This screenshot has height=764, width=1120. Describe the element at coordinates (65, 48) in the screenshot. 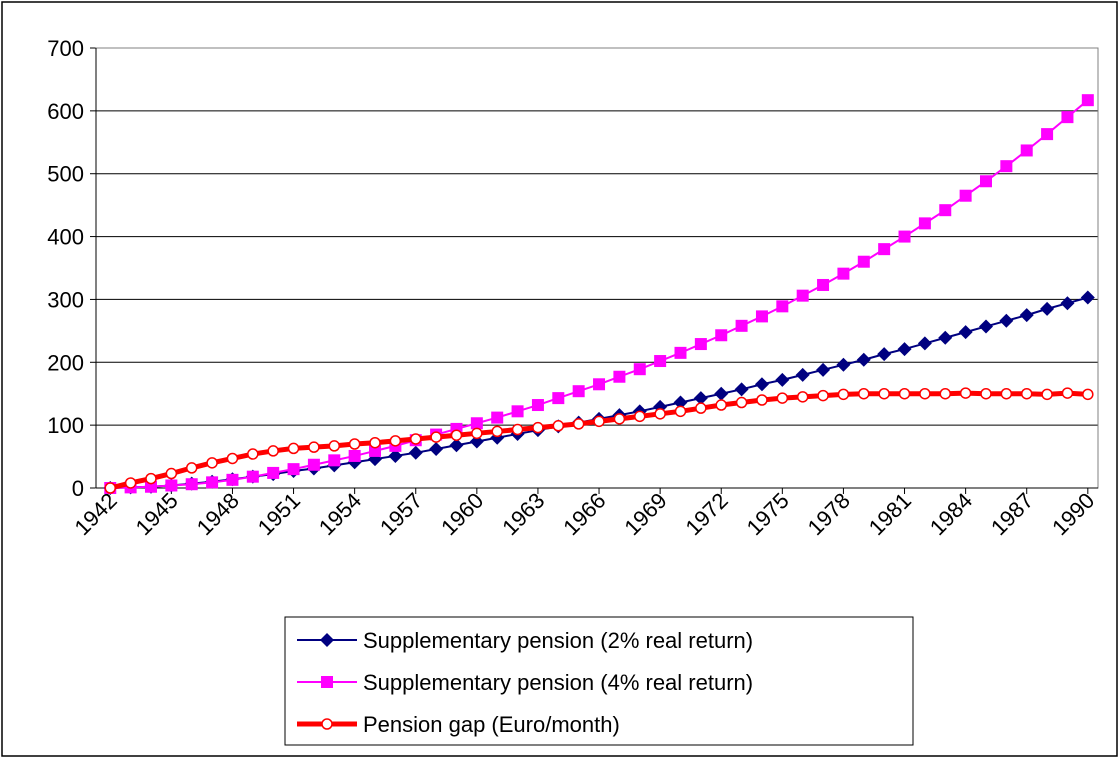

I see `y-tick-label: 700` at that location.